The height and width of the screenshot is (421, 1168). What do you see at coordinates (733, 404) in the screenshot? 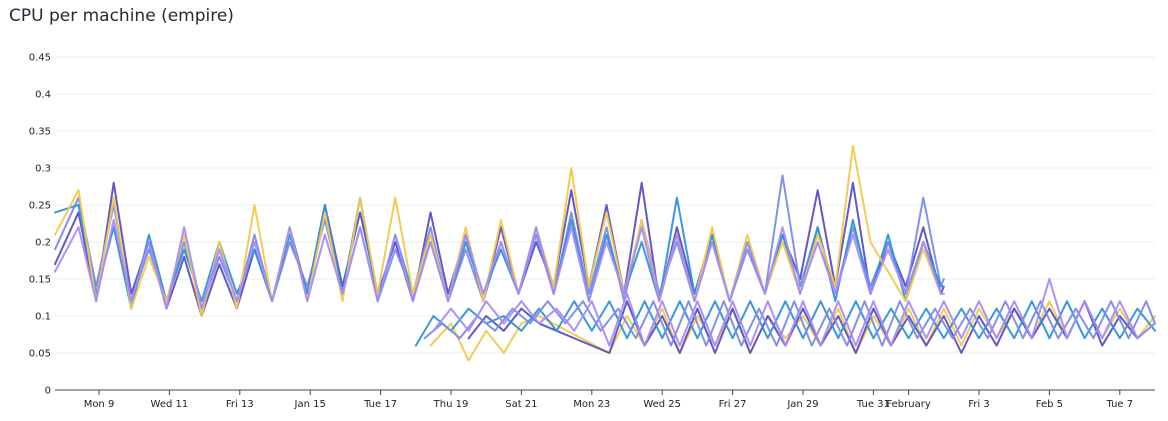
I see `x-tick-label: Fri 27` at bounding box center [733, 404].